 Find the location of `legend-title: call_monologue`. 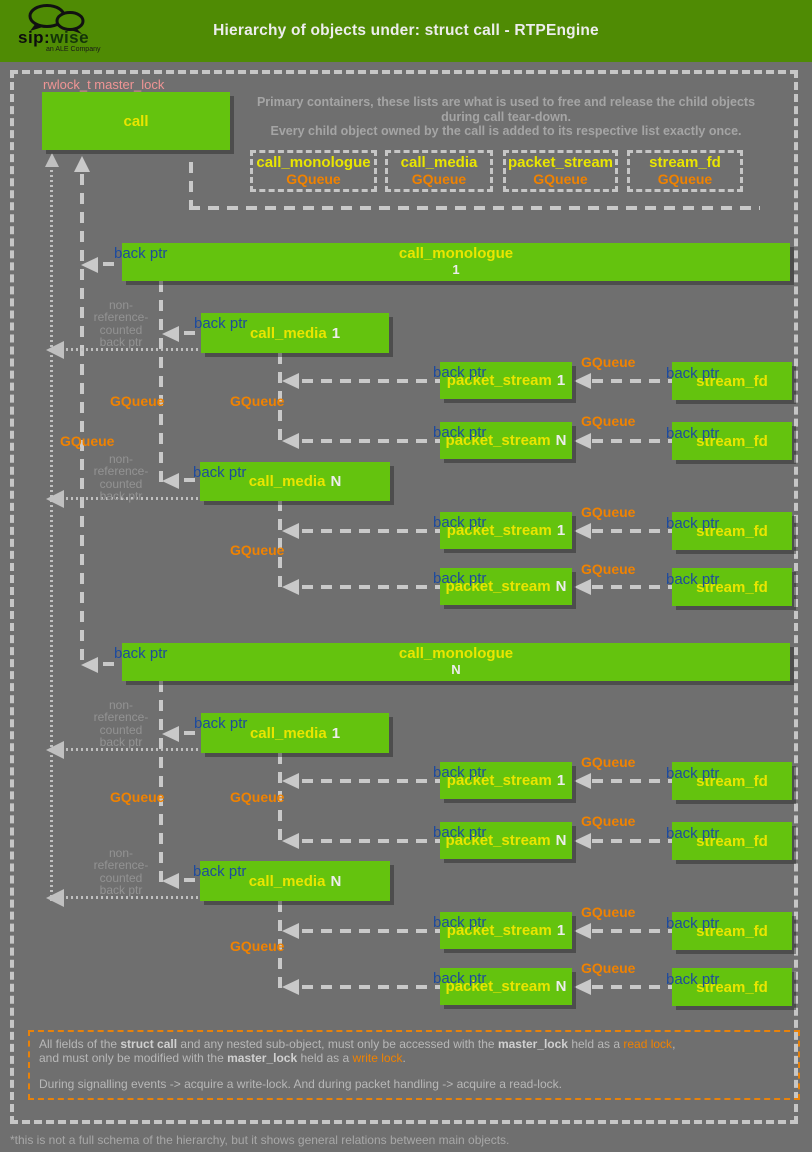

legend-title: call_monologue is located at coordinates (313, 162).